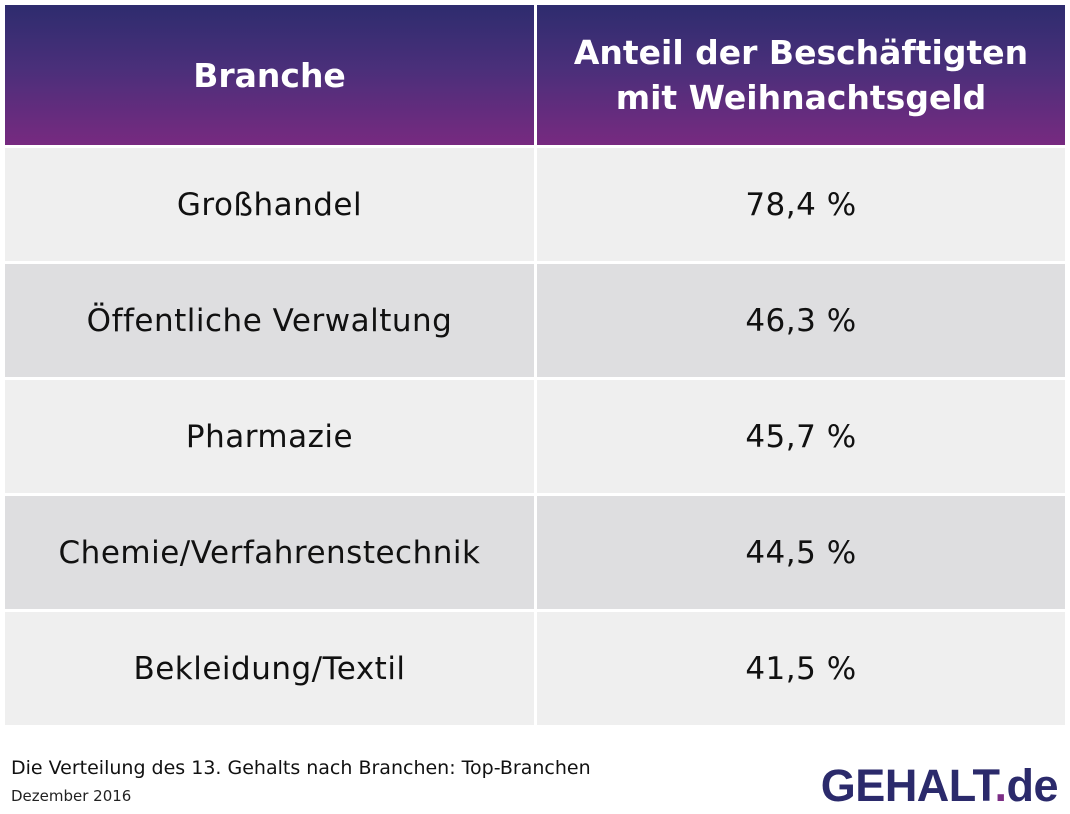  Describe the element at coordinates (269, 552) in the screenshot. I see `cell-branche: Chemie/Verfahrenstechnik` at that location.